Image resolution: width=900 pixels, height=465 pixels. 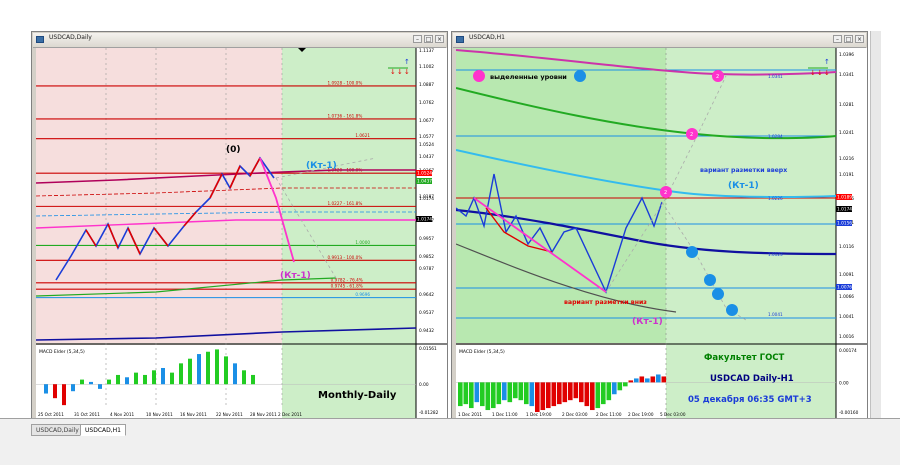 What do you see at coordinates (846, 55) in the screenshot?
I see `price-tick-label: 1.0396` at bounding box center [846, 55].